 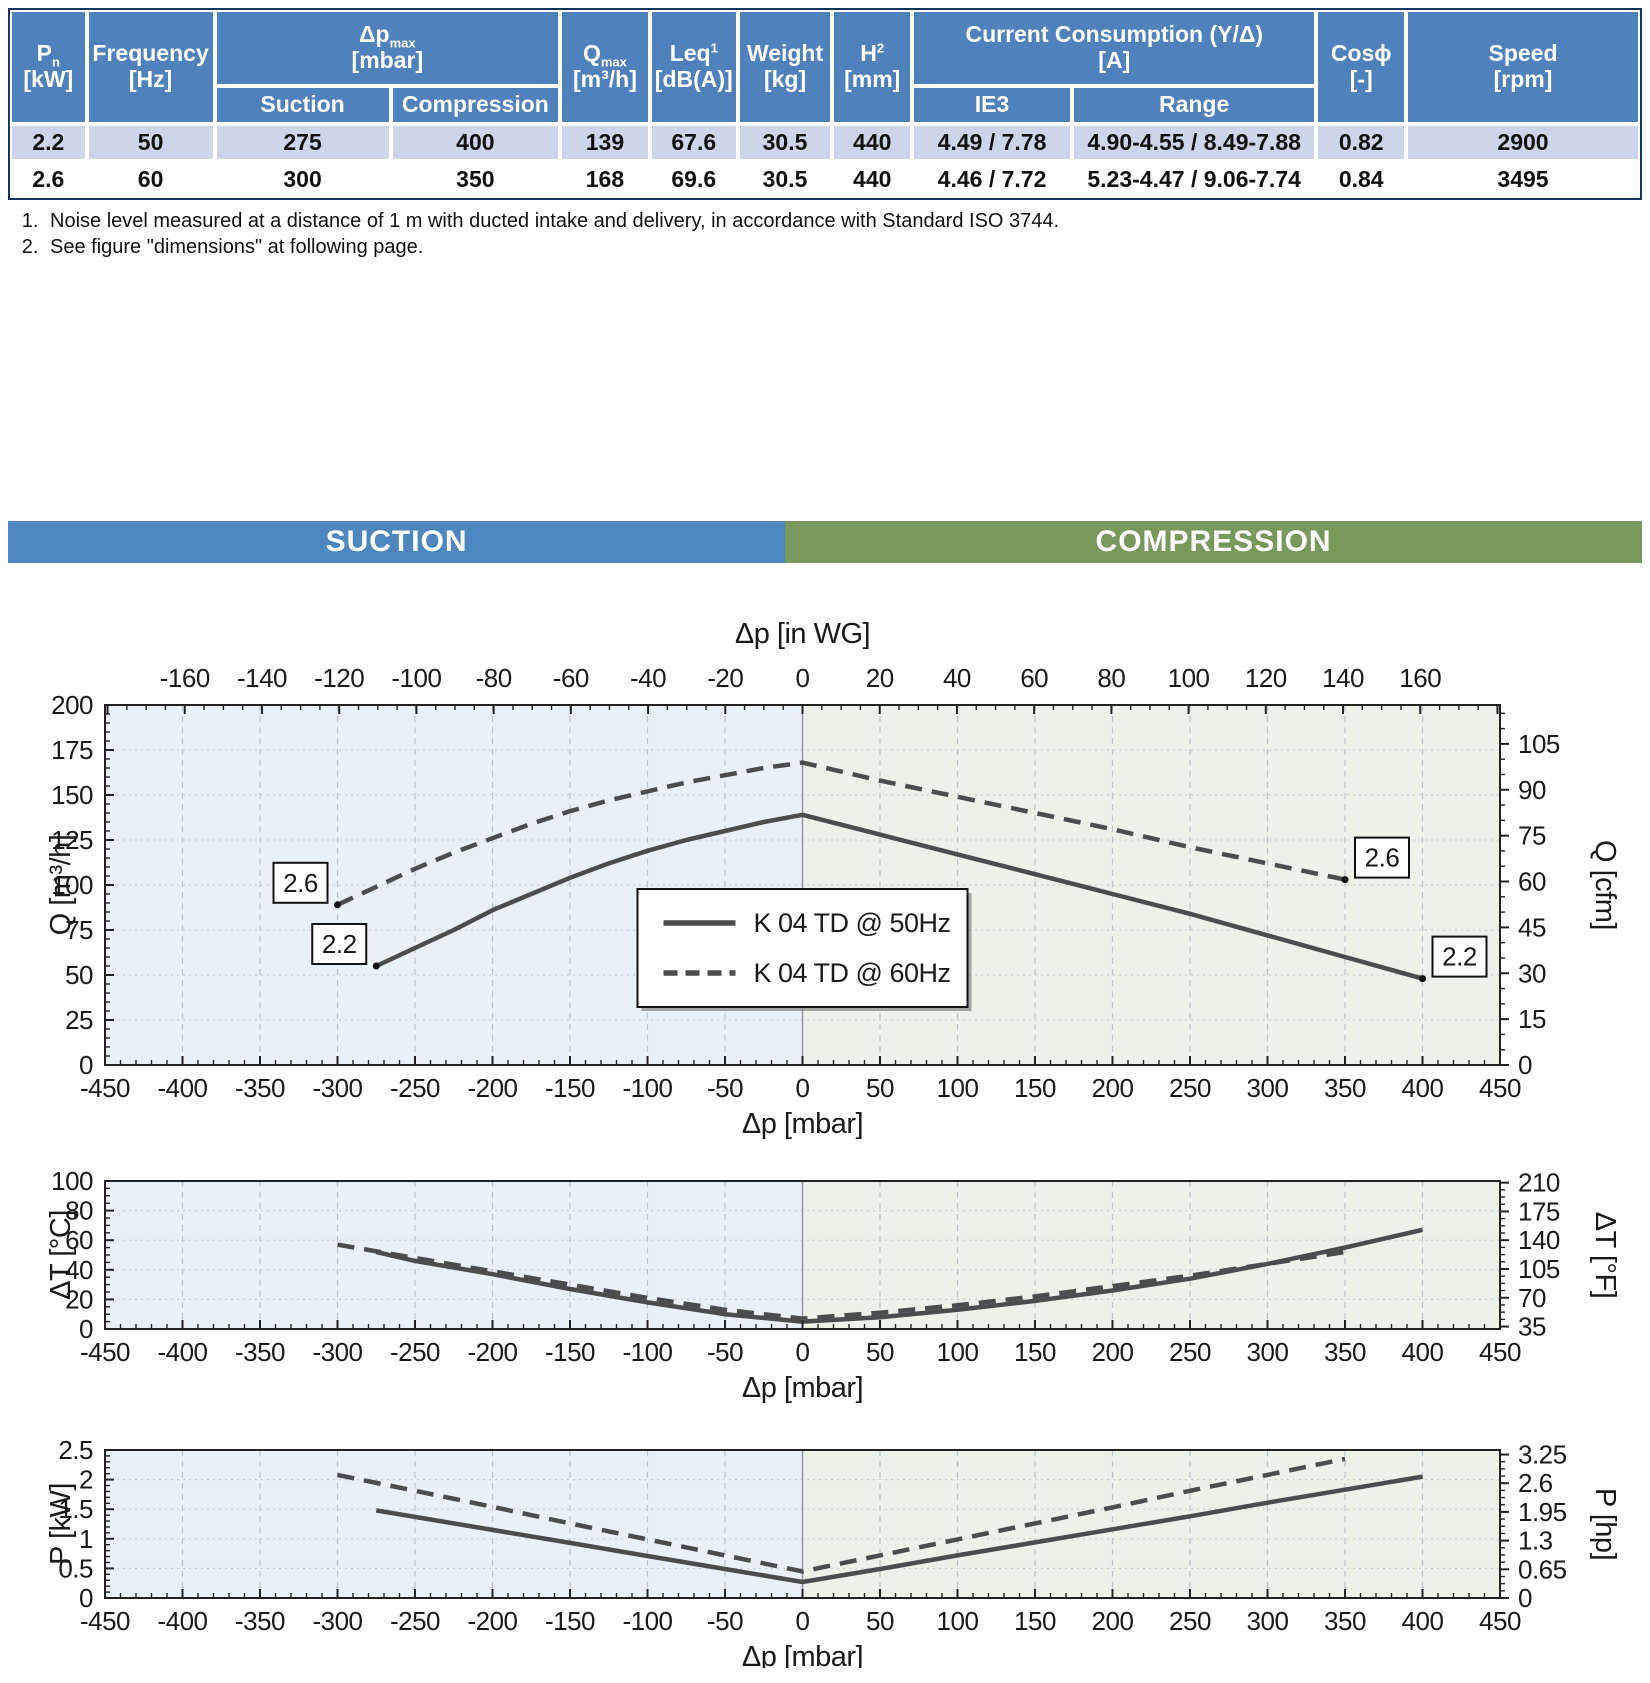 I want to click on top-tick-label: 0, so click(x=803, y=678).